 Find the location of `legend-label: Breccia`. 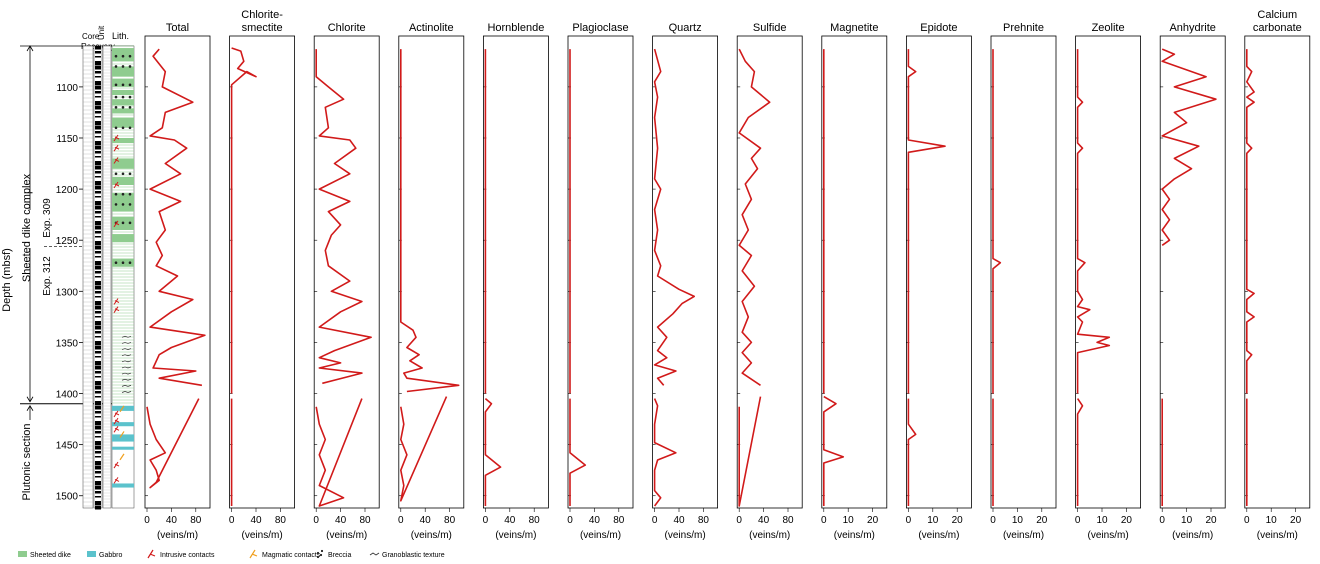

legend-label: Breccia is located at coordinates (339, 555).